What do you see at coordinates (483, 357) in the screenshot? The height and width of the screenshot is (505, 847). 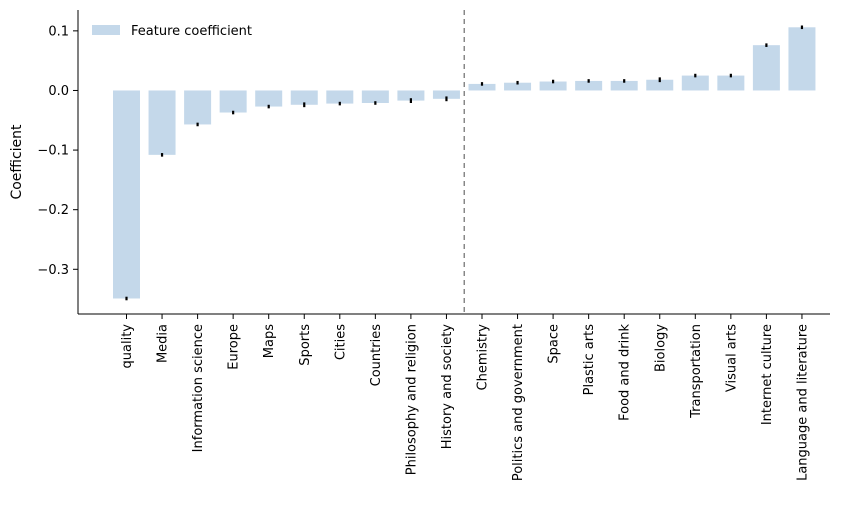 I see `x-tick-label-10: Chemistry` at bounding box center [483, 357].